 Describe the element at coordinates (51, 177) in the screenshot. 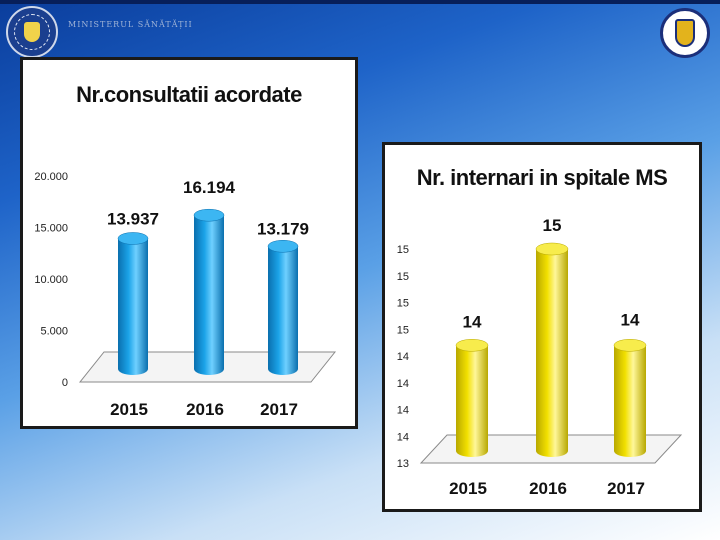

I see `y-tick-label: 20.000` at that location.